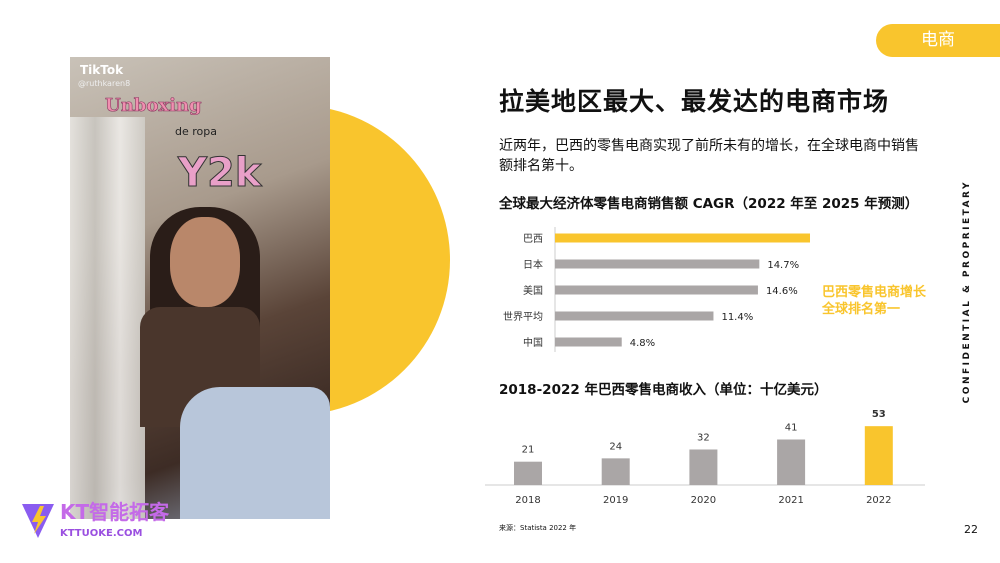 The width and height of the screenshot is (1000, 563). Describe the element at coordinates (782, 291) in the screenshot. I see `value-label: 14.6%` at that location.